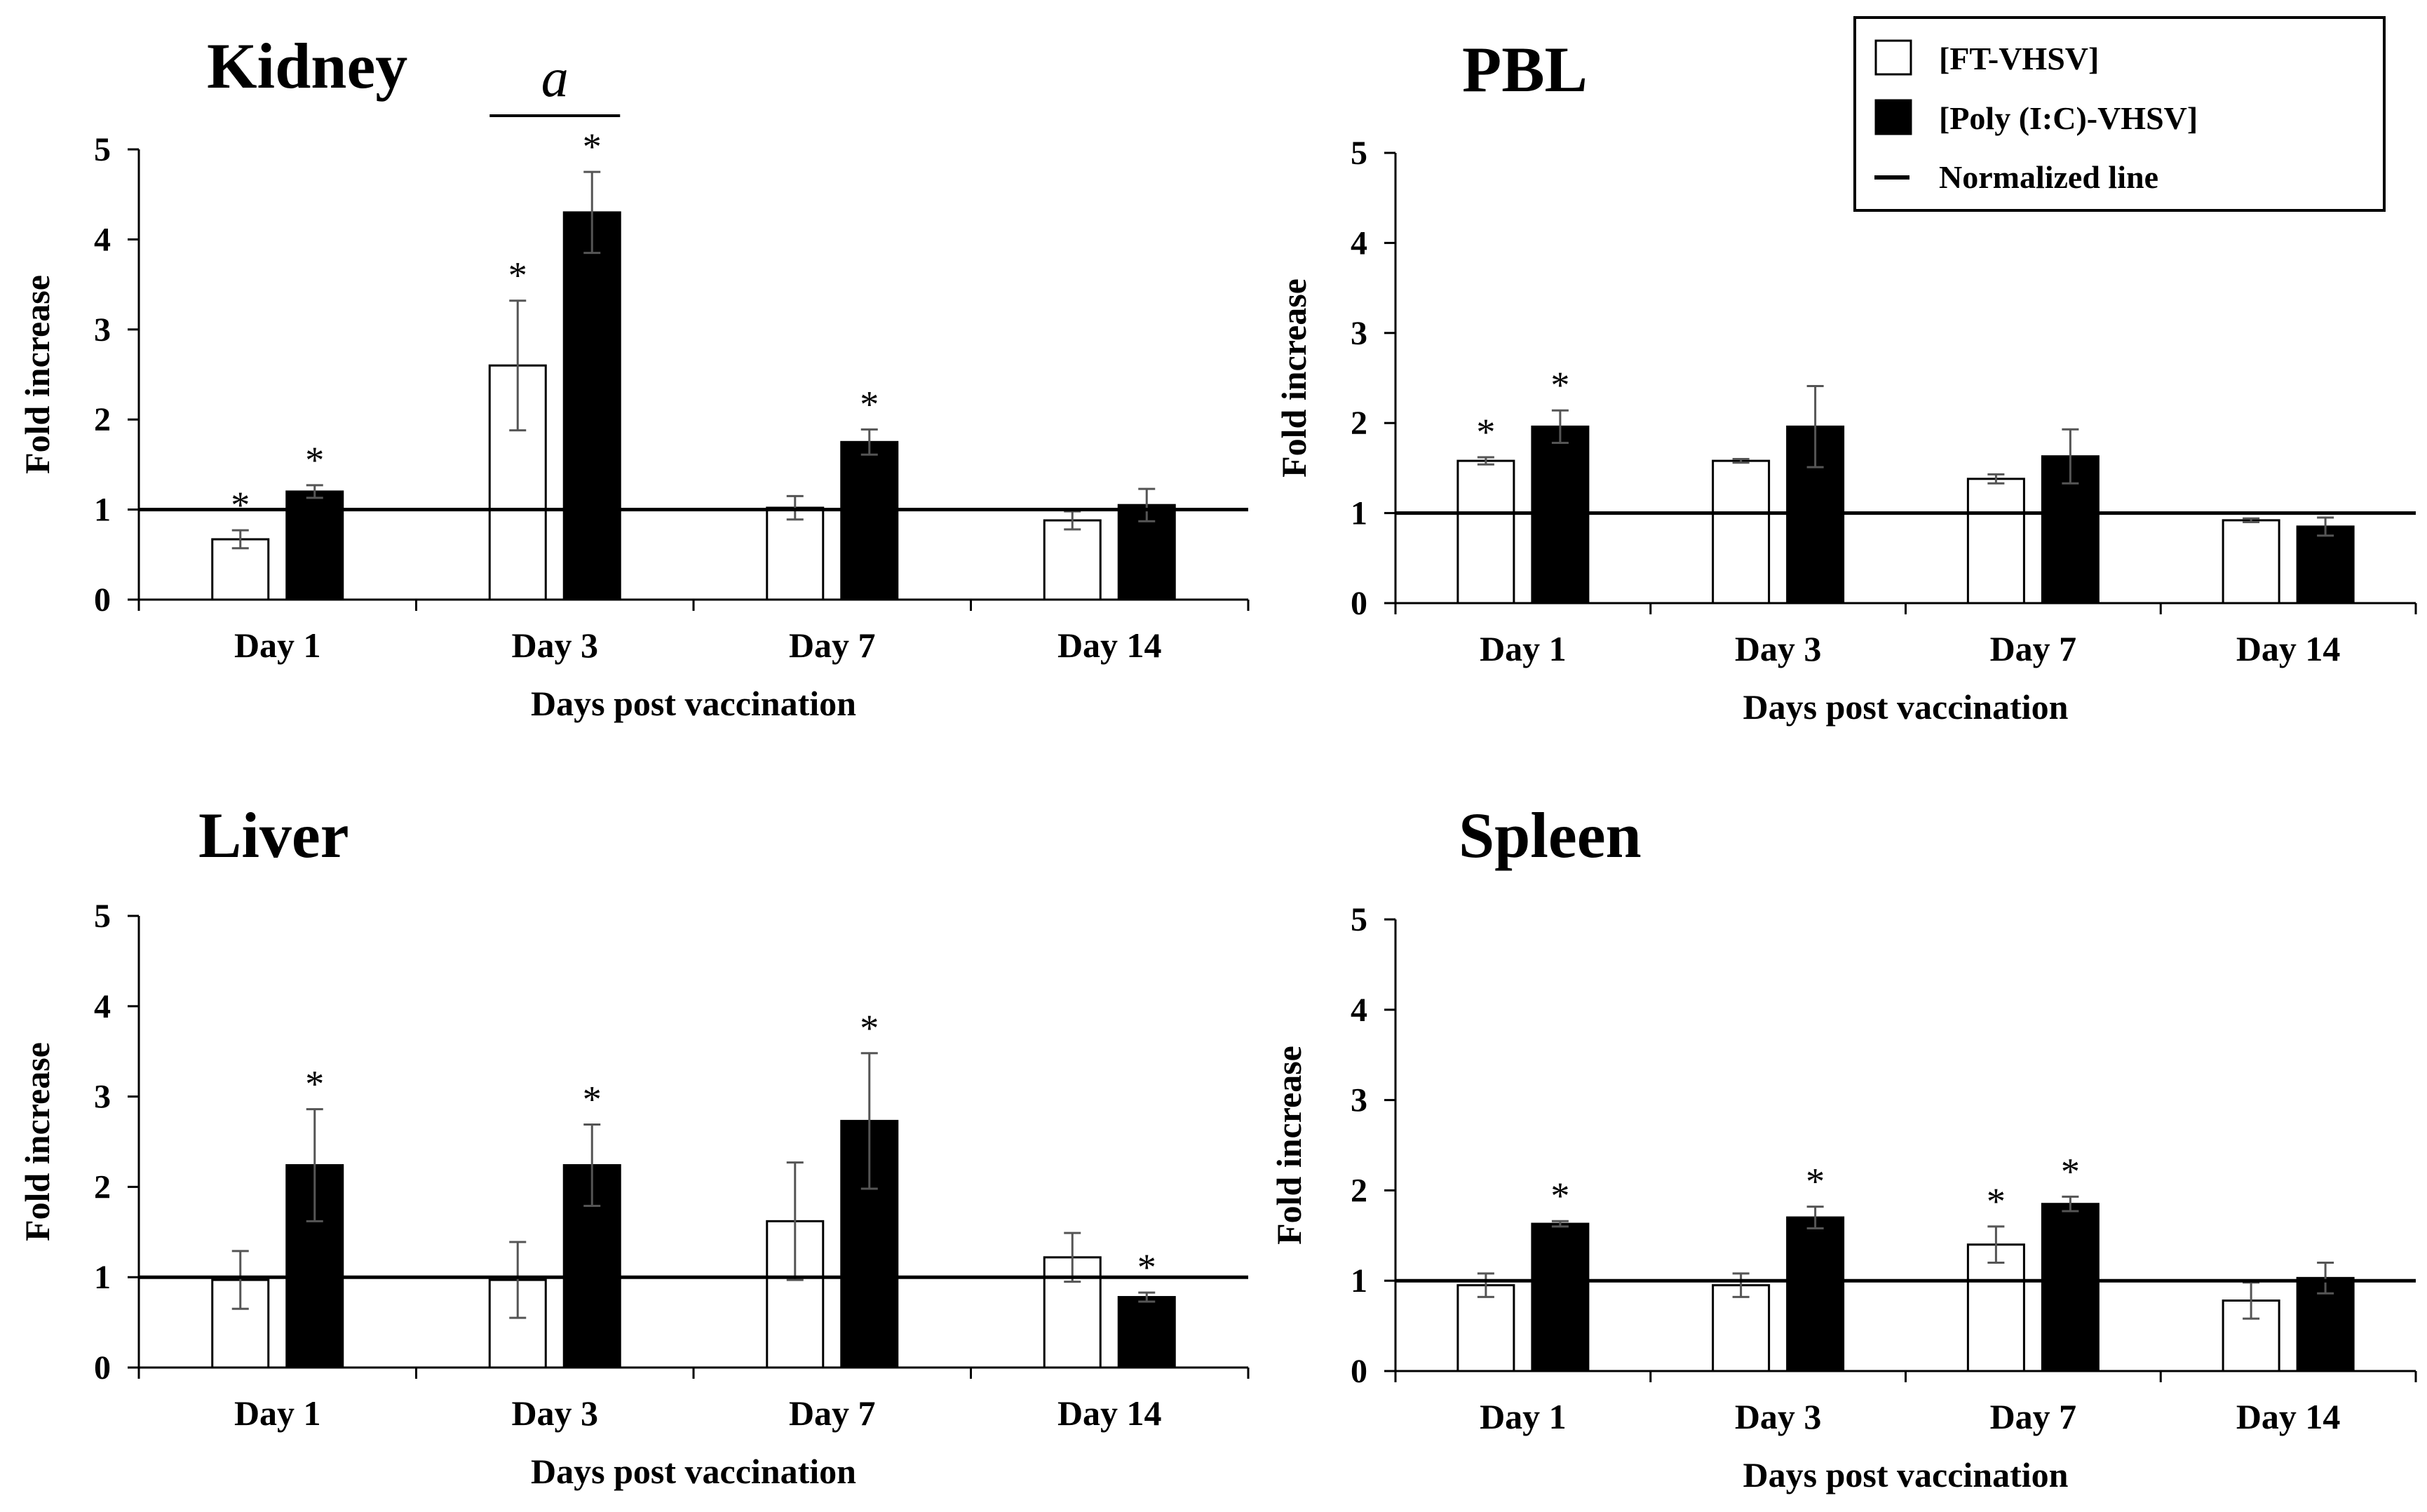  I want to click on legend-label-normalized-line: Normalized line, so click(2048, 177).